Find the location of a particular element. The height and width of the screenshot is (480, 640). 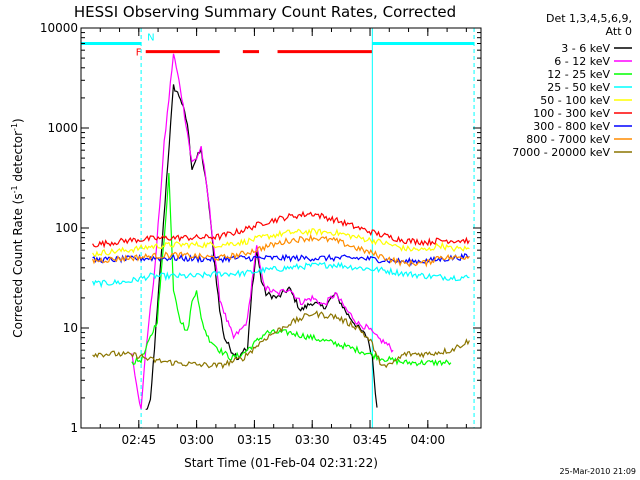

legend-header-line-2: Att 0 is located at coordinates (619, 31).